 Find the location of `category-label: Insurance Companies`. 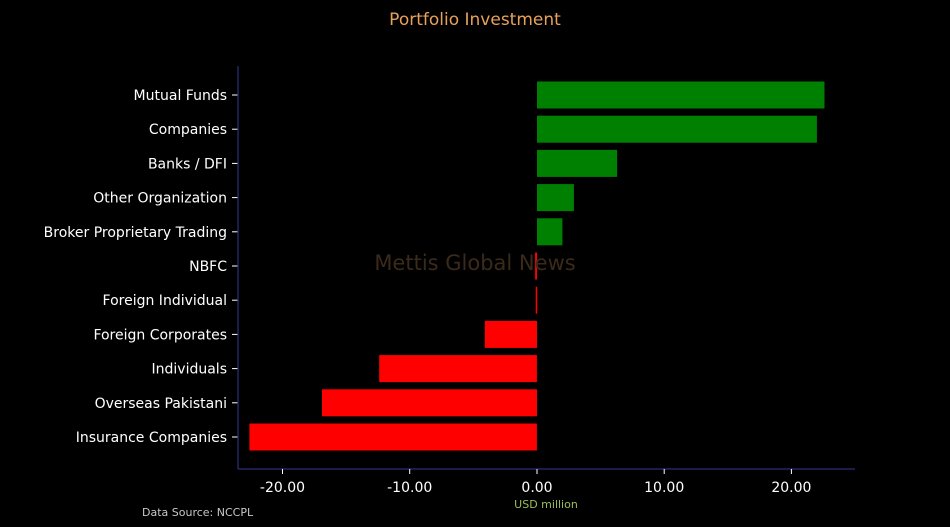

category-label: Insurance Companies is located at coordinates (151, 438).